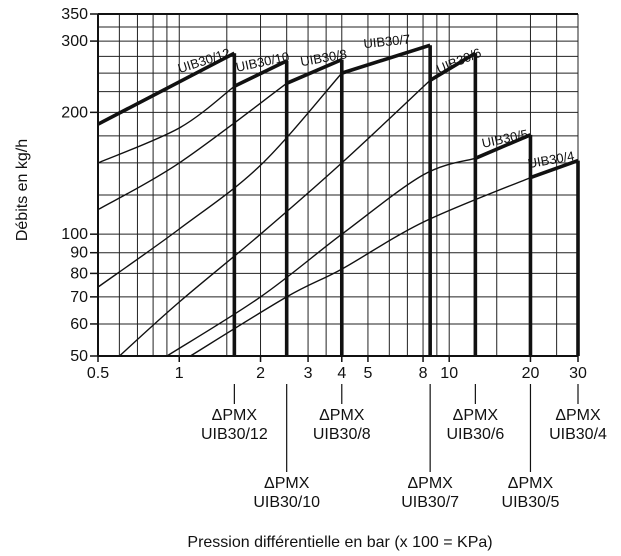  Describe the element at coordinates (74, 41) in the screenshot. I see `y-tick-label: 300` at that location.